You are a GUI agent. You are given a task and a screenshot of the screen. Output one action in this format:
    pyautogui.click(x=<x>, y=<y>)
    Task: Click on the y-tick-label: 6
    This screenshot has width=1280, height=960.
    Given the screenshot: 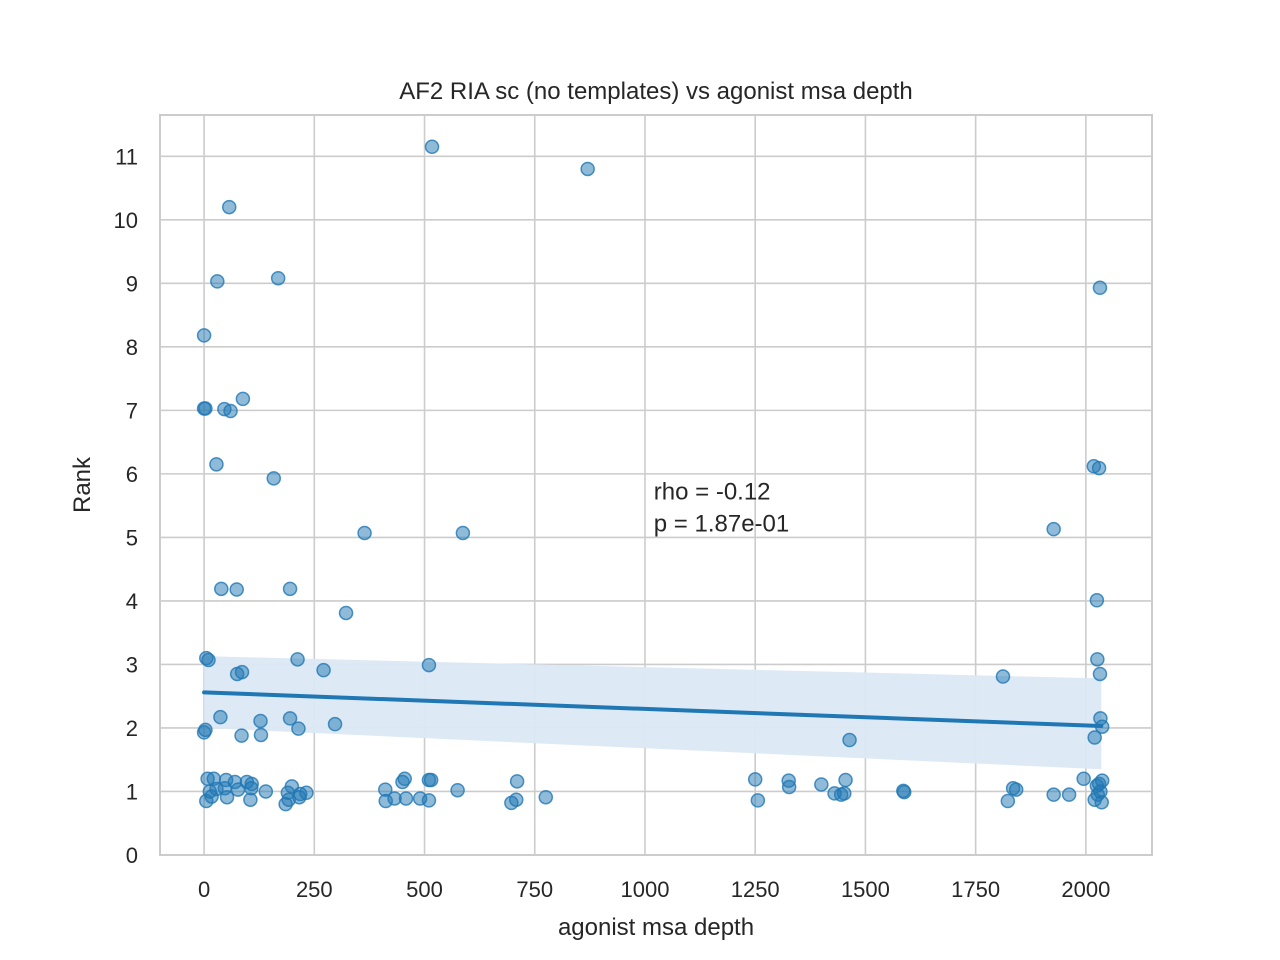 What is the action you would take?
    pyautogui.click(x=132, y=474)
    